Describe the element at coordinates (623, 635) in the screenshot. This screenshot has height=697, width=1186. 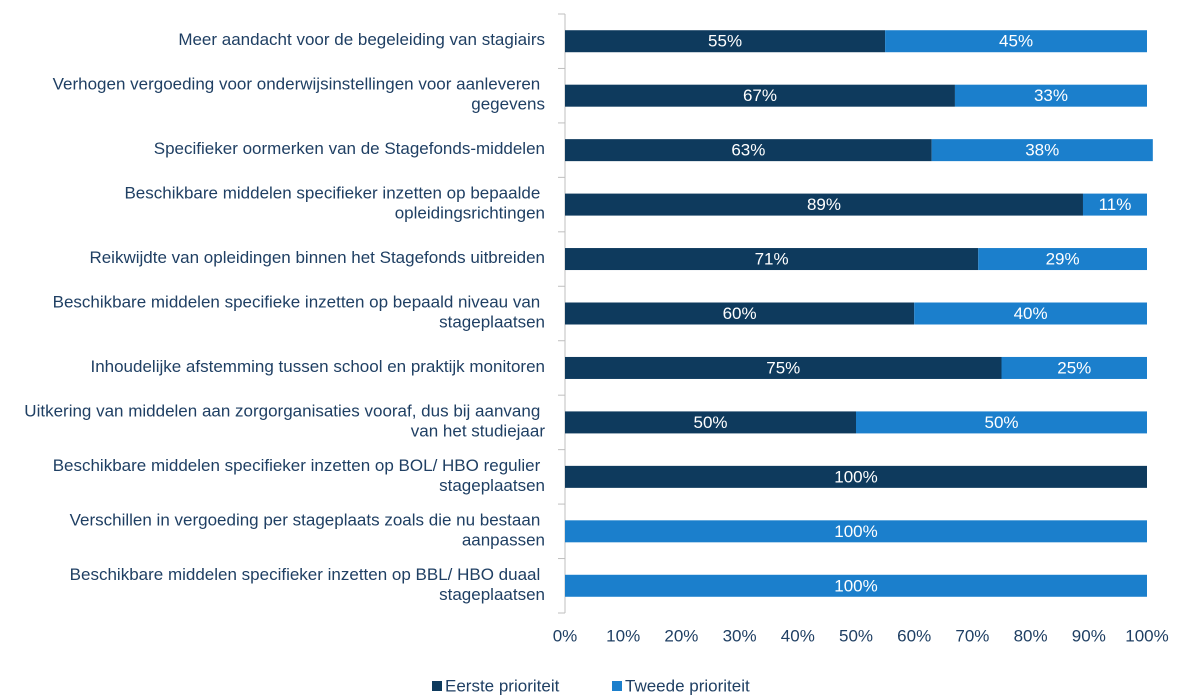
I see `x-tick-label: 10%` at that location.